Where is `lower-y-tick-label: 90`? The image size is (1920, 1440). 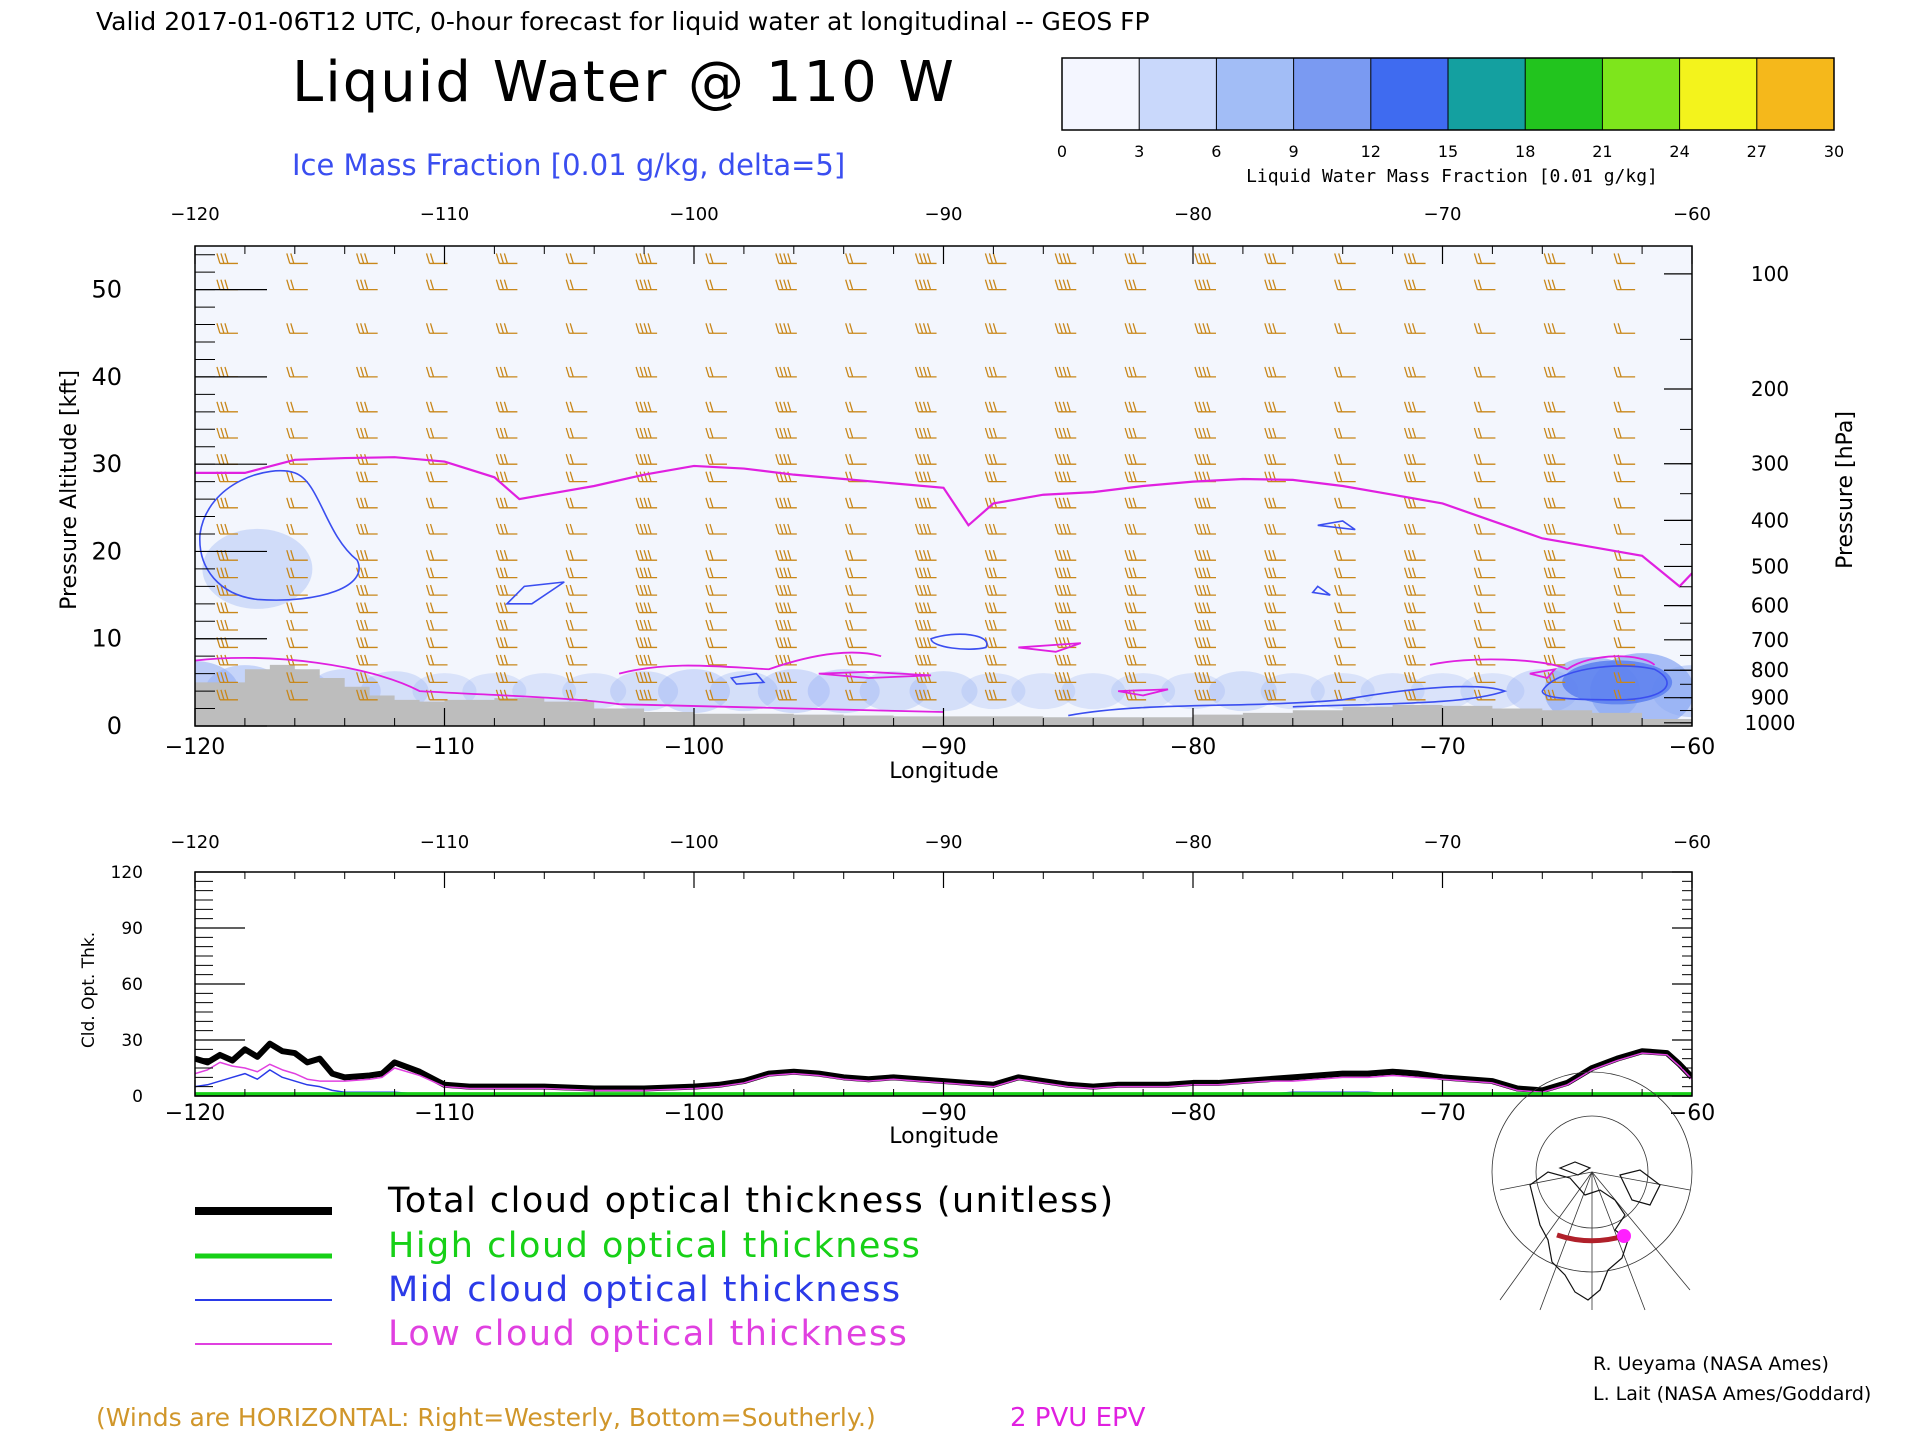 lower-y-tick-label: 90 is located at coordinates (132, 929).